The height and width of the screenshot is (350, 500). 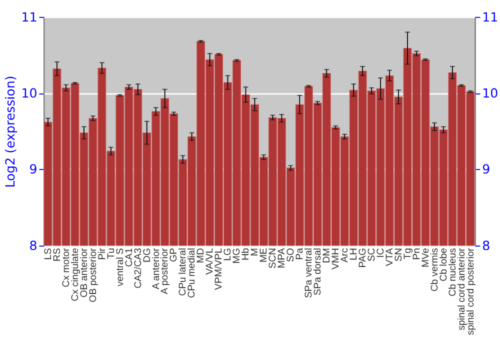 What do you see at coordinates (282, 257) in the screenshot?
I see `x-tick-label: MPA` at bounding box center [282, 257].